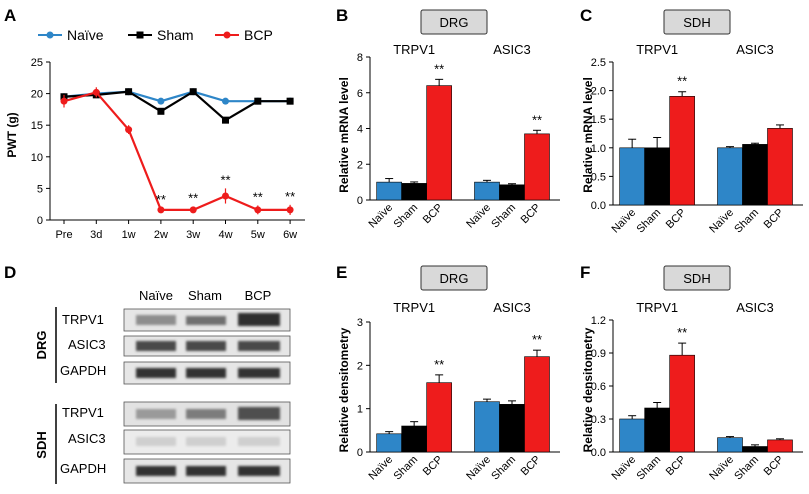 Image resolution: width=809 pixels, height=494 pixels. I want to click on legend-label-bcp: BCP, so click(258, 35).